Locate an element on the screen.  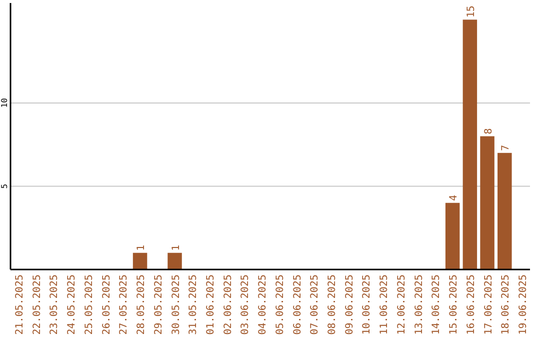
x-tick-label: 19.06.2025 is located at coordinates (524, 304).